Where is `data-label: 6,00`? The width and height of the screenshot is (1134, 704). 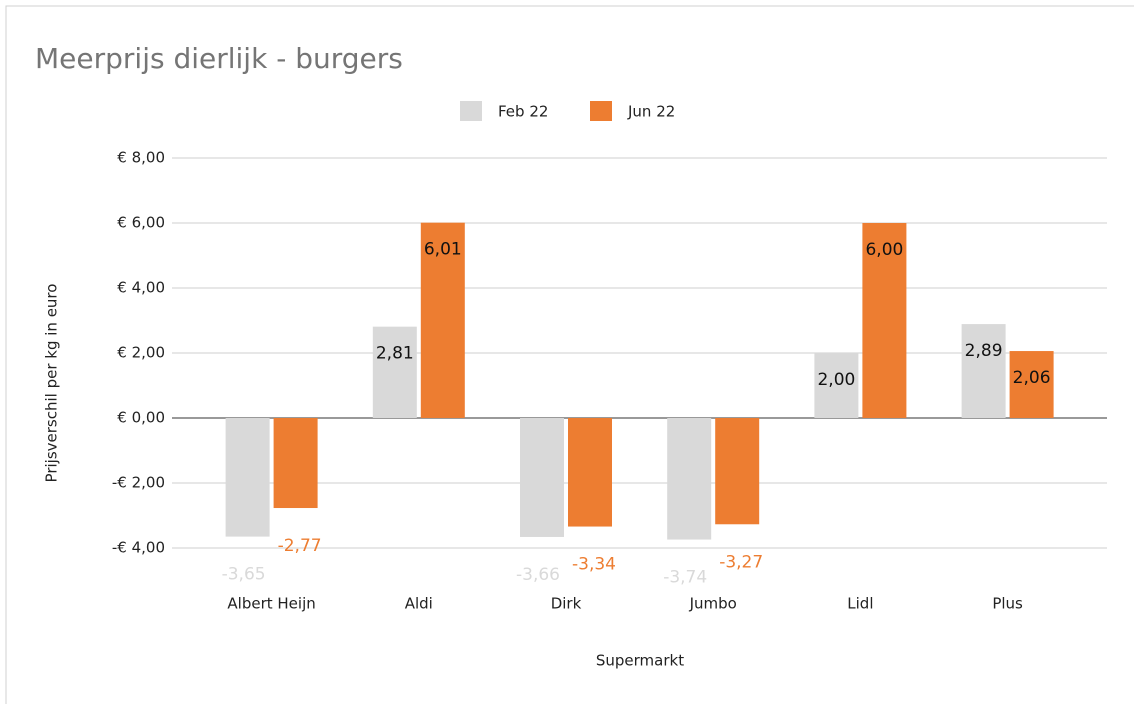 data-label: 6,00 is located at coordinates (884, 250).